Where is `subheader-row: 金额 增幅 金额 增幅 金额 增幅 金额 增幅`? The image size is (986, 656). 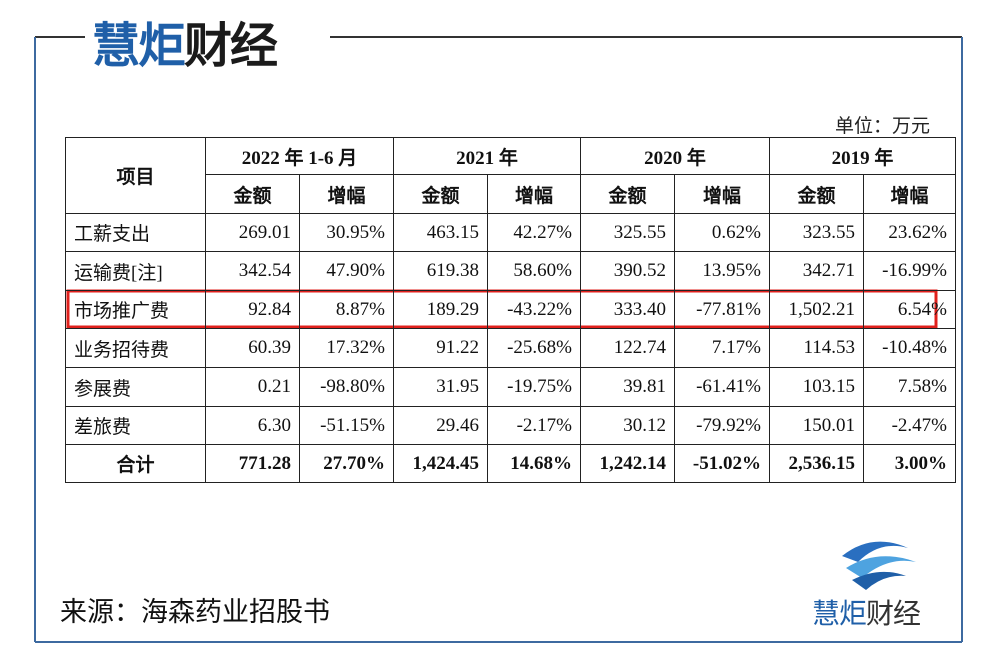
subheader-row: 金额 增幅 金额 增幅 金额 增幅 金额 增幅 is located at coordinates (511, 194).